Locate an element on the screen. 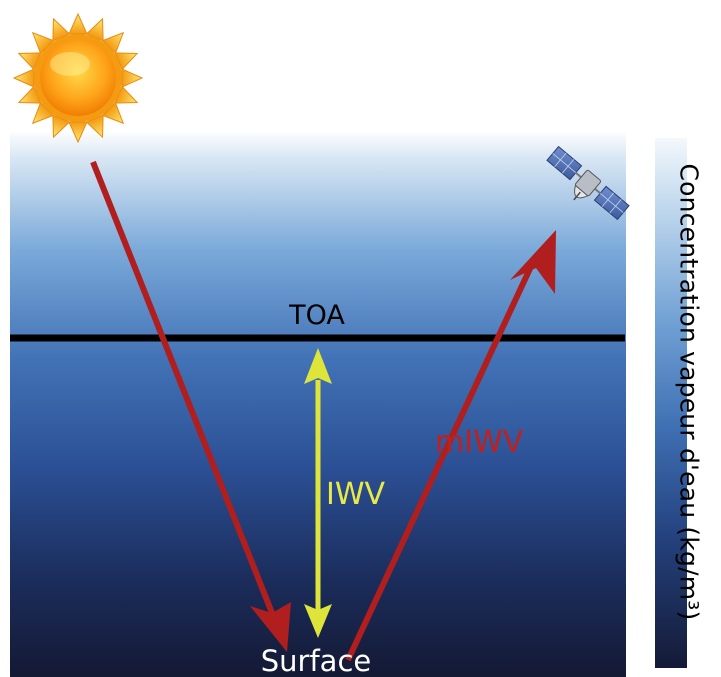 This screenshot has height=677, width=721. colorbar is located at coordinates (671, 403).